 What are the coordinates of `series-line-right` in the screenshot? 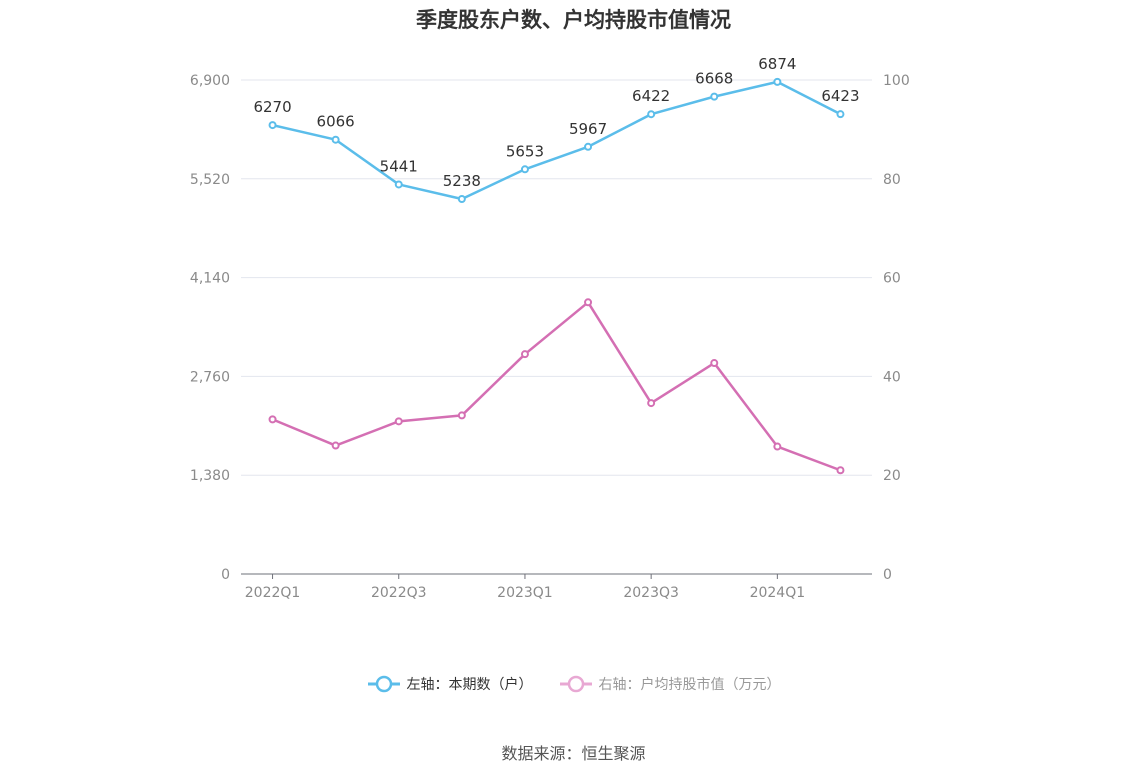 It's located at (556, 386).